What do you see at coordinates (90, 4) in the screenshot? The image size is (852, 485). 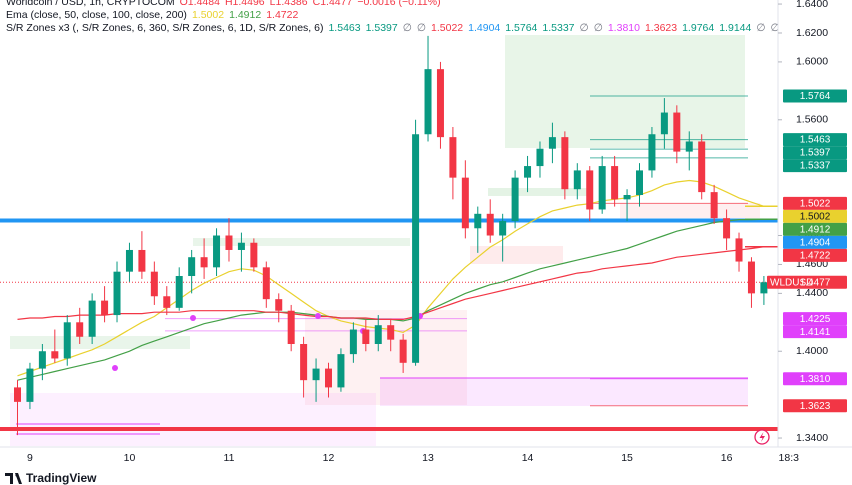 I see `symbol-title: Worldcoin / USD, 1h, CRYPTOCOM` at bounding box center [90, 4].